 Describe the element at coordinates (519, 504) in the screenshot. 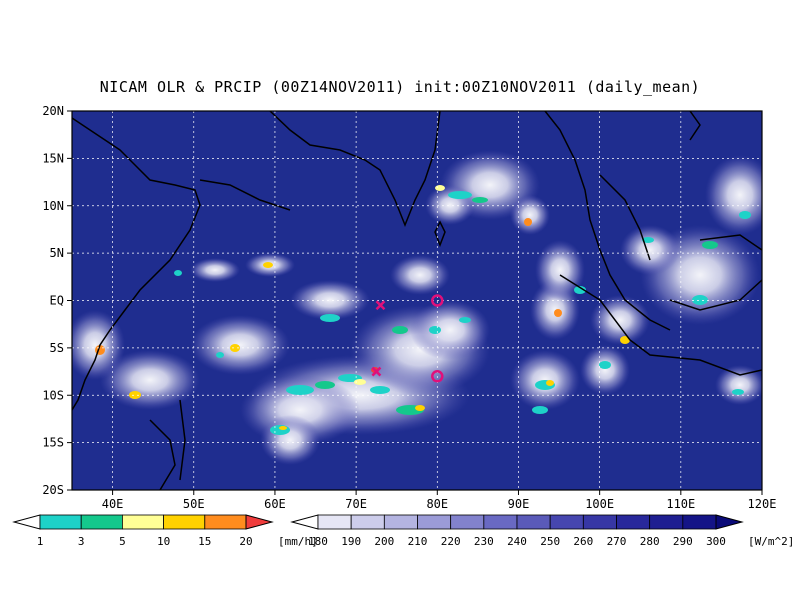

I see `lon-tick-label: 90E` at that location.